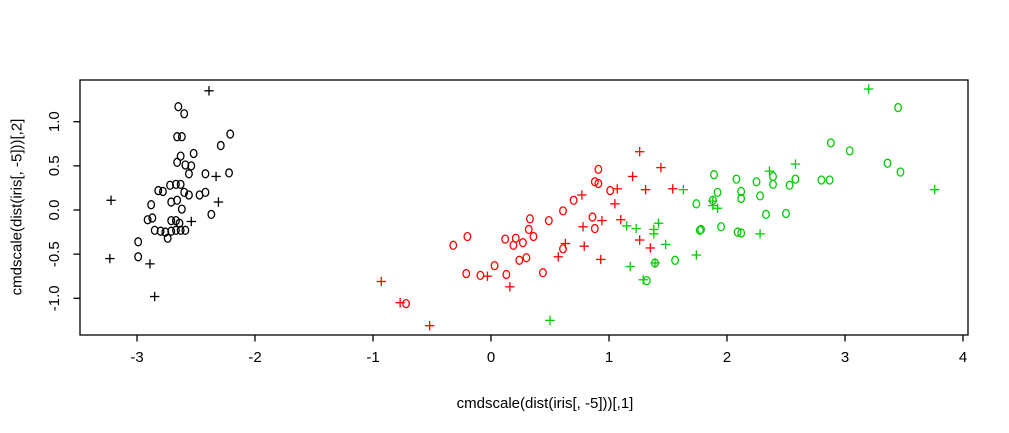 The height and width of the screenshot is (433, 1009). What do you see at coordinates (54, 298) in the screenshot?
I see `y-axis-tick-label: -1.0` at bounding box center [54, 298].